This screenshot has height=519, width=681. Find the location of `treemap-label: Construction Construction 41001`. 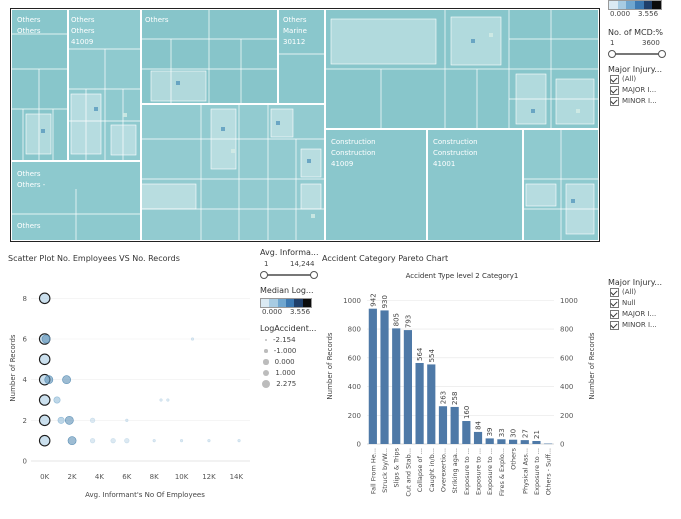

treemap-label: Construction Construction 41001 is located at coordinates (455, 153).